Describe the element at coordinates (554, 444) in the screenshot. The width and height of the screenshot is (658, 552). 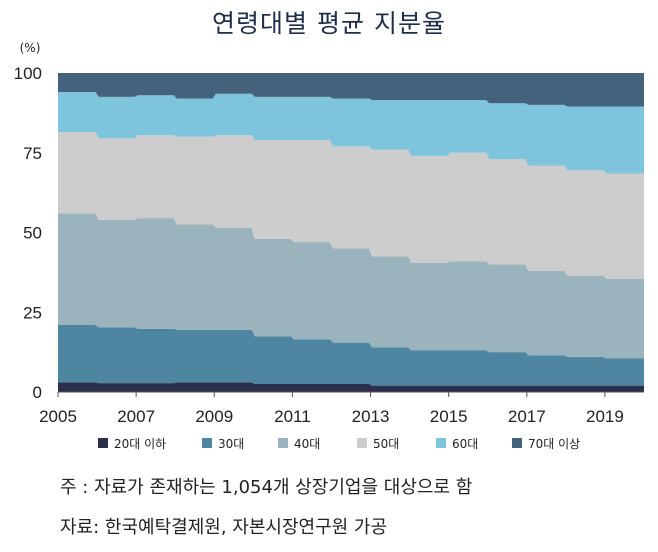
I see `legend-label-6: 70대 이상` at that location.